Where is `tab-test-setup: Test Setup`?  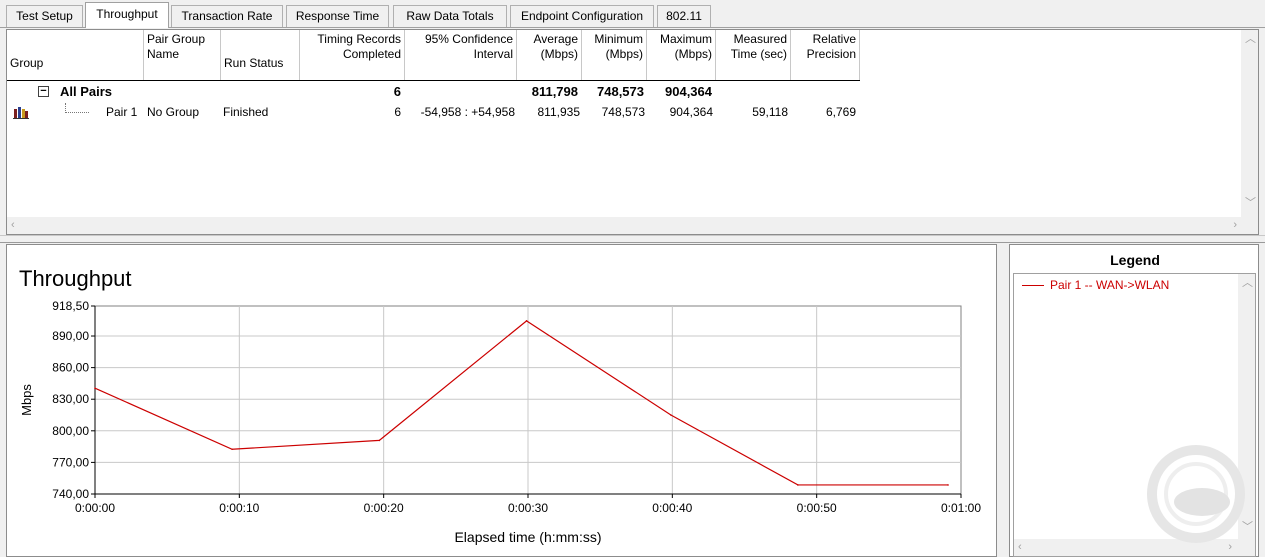 tab-test-setup: Test Setup is located at coordinates (44, 16).